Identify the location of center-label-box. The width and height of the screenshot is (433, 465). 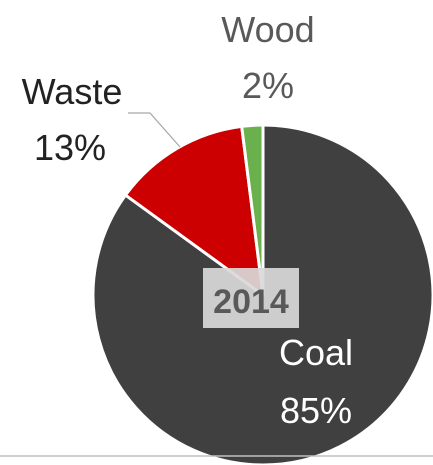
(251, 298).